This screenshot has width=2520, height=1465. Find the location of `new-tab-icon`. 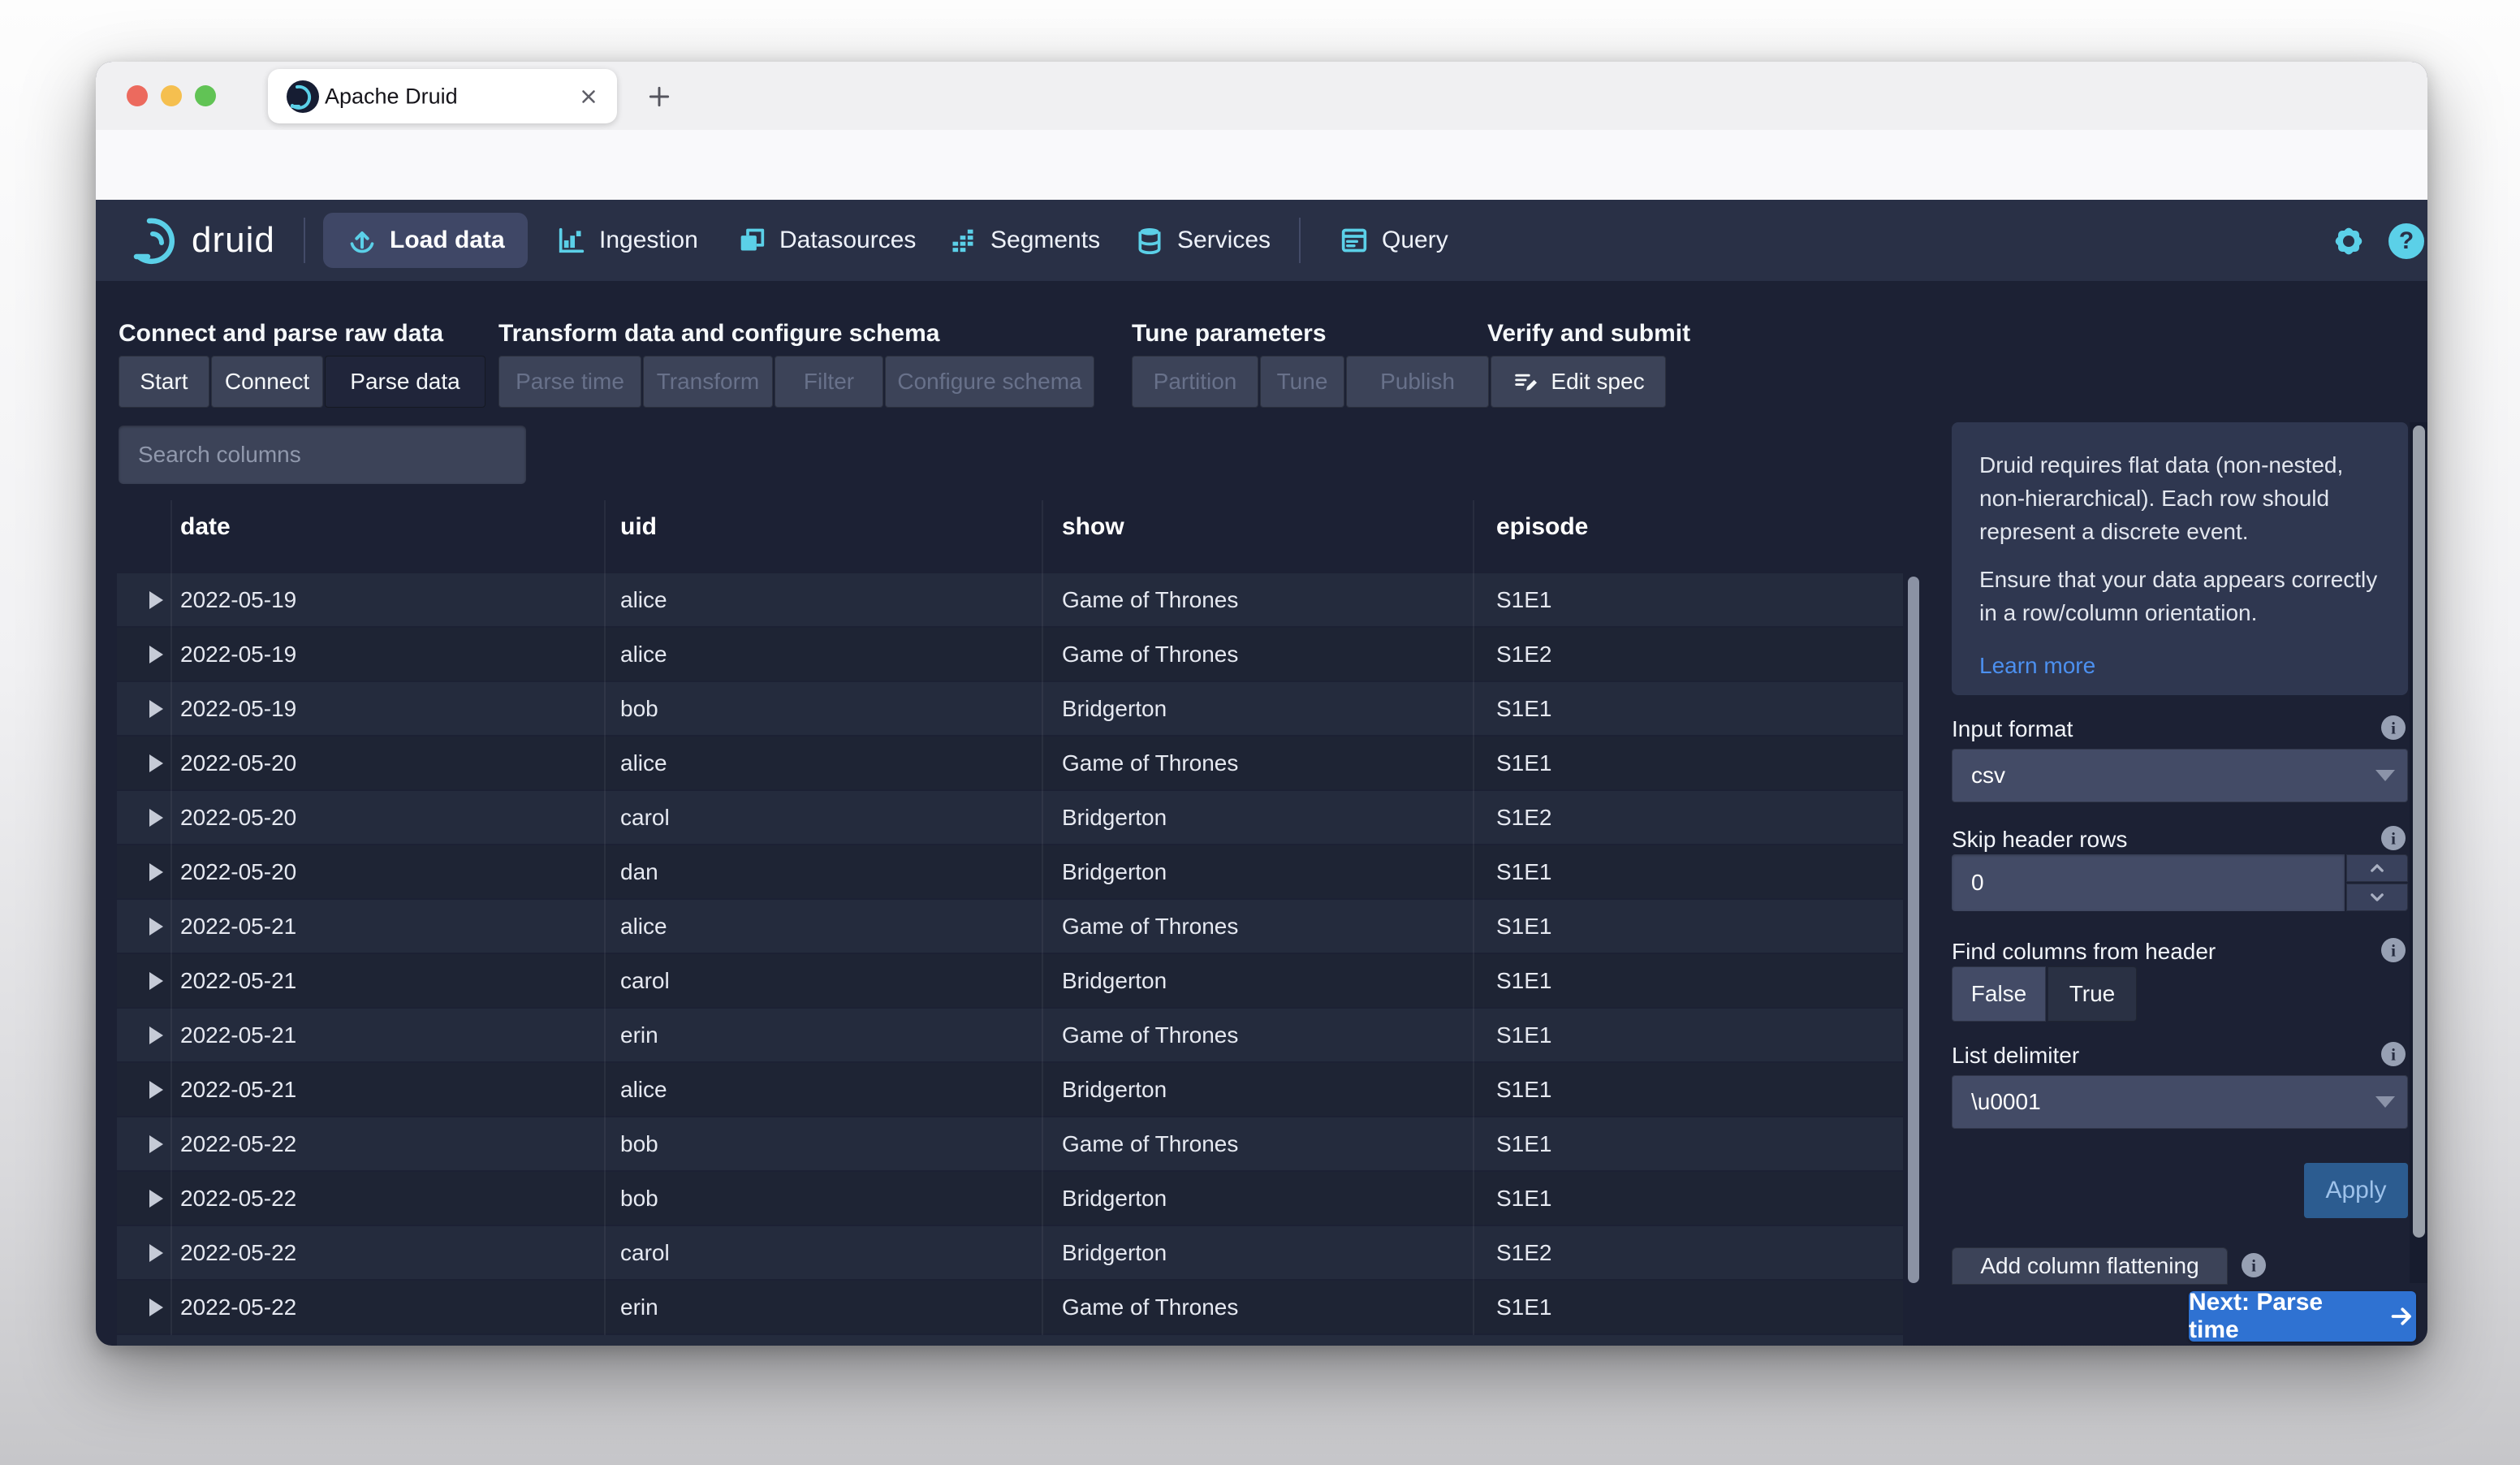

new-tab-icon is located at coordinates (659, 97).